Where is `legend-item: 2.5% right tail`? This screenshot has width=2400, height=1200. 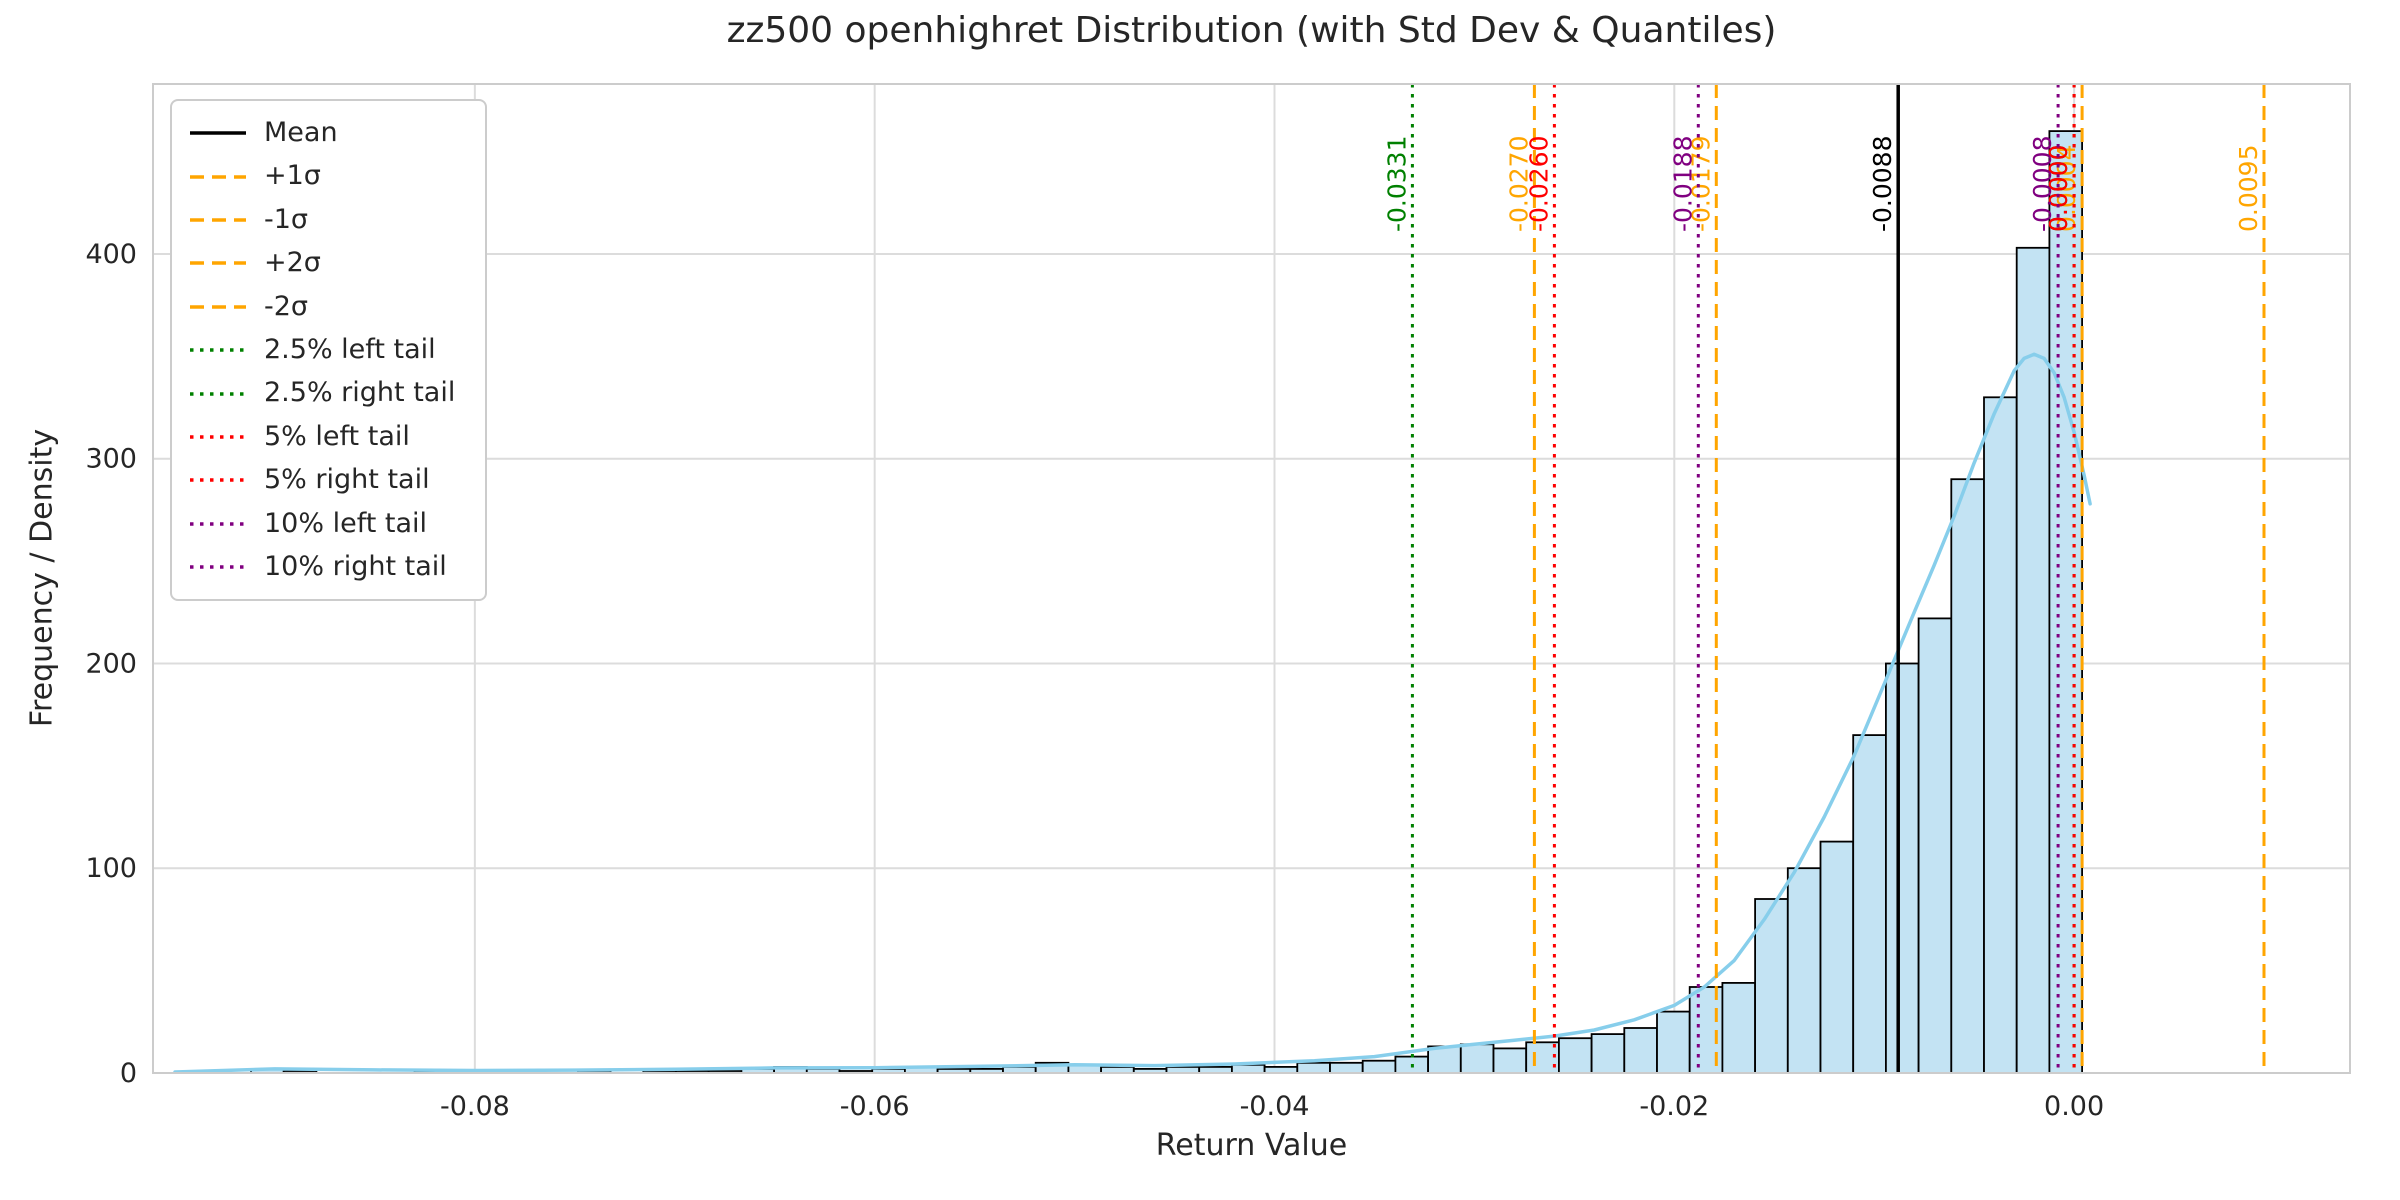
legend-item: 2.5% right tail is located at coordinates (322, 393).